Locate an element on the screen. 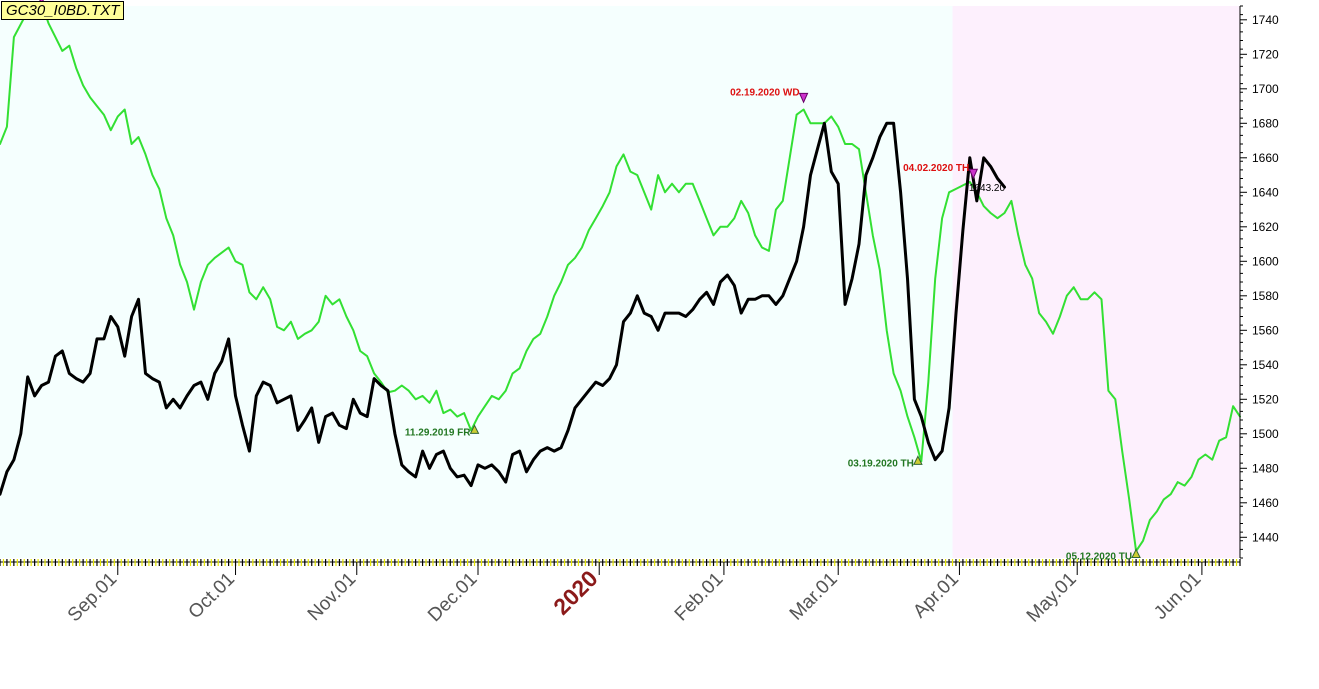 The height and width of the screenshot is (689, 1319). x-tick-label: May.01 is located at coordinates (1052, 598).